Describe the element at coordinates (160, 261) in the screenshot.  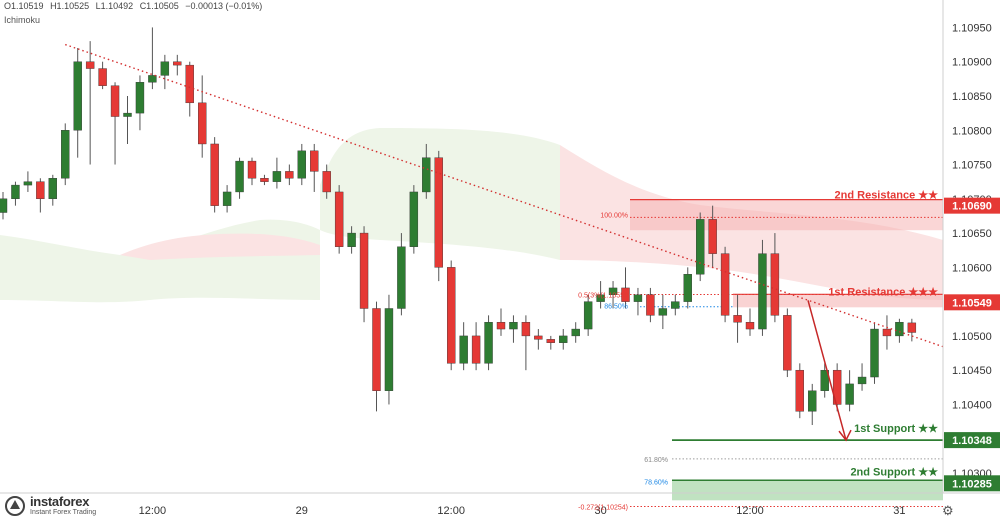
I see `ichimoku-cloud-bull-left` at that location.